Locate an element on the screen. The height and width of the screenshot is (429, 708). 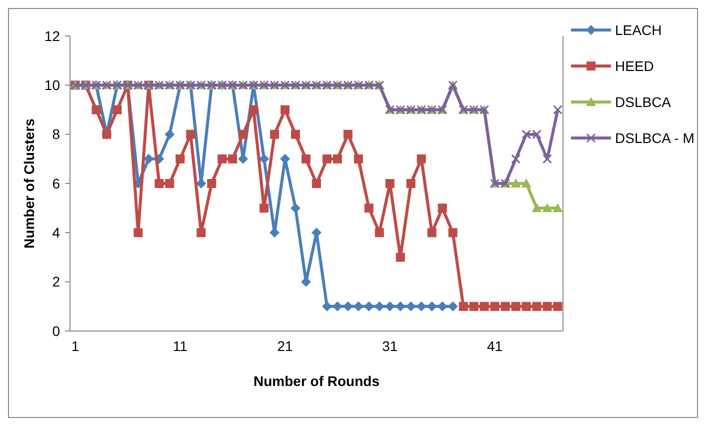
legend-label: DSLBCA - M is located at coordinates (654, 138).